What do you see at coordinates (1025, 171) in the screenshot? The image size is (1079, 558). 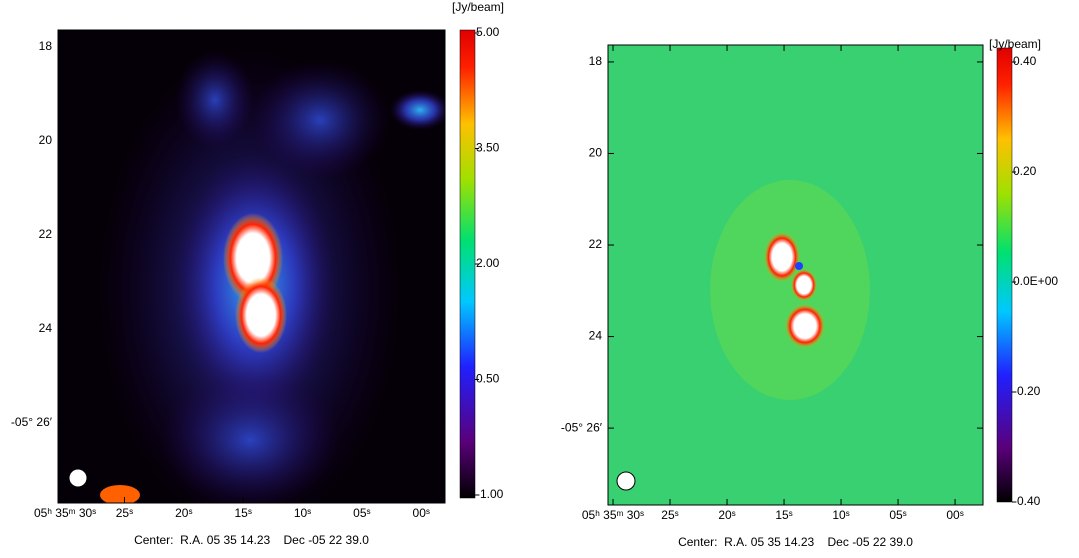 I see `colorbar-tick-label: 0.20` at bounding box center [1025, 171].